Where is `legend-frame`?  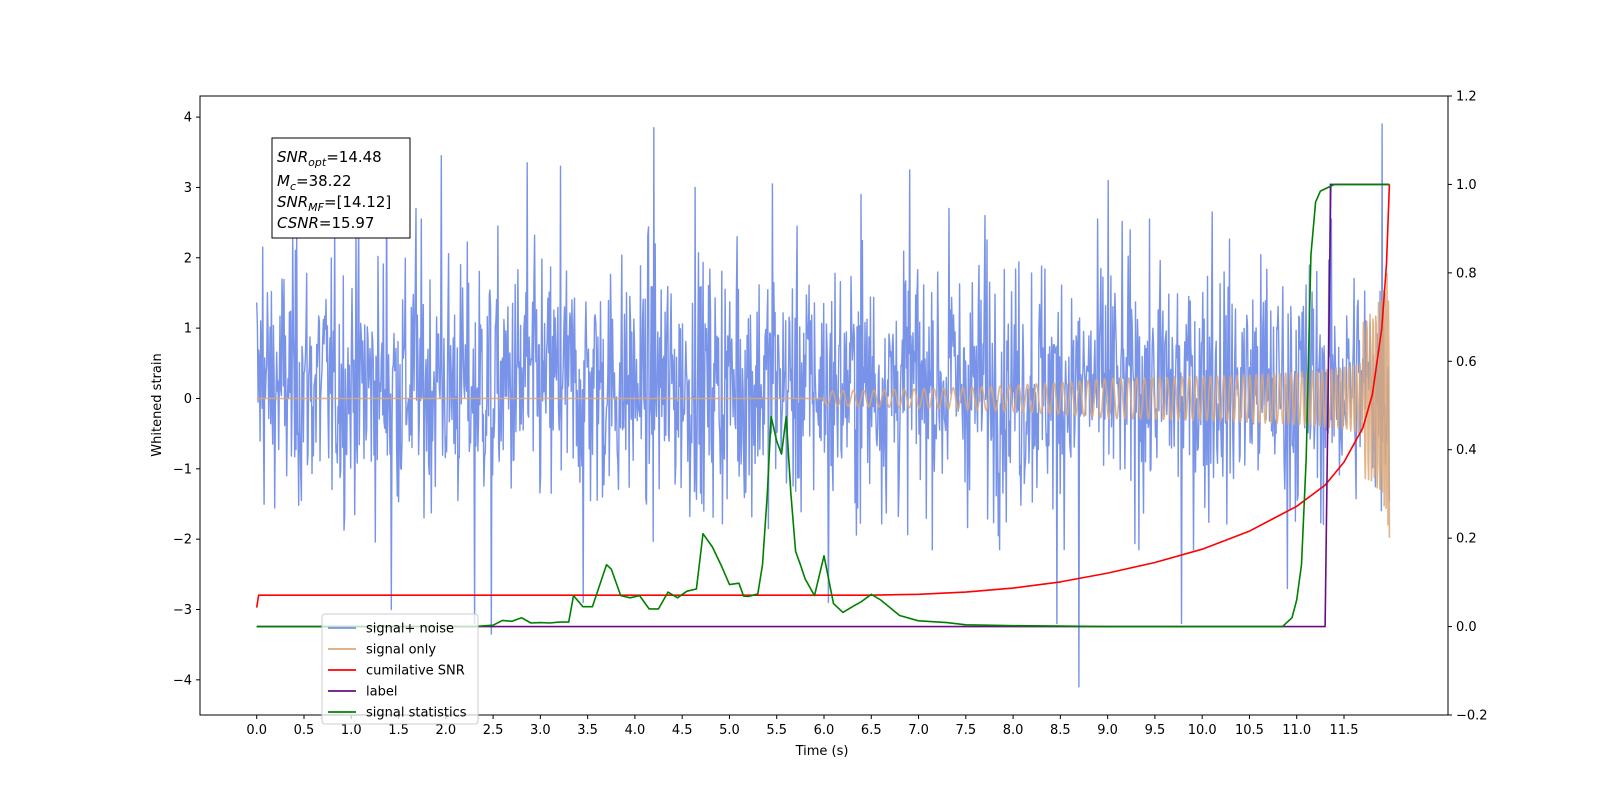 legend-frame is located at coordinates (400, 669).